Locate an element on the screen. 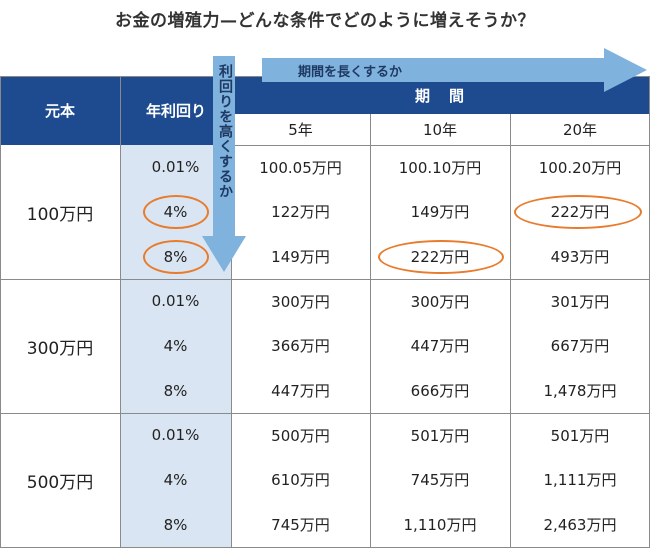  value-cell: 100.10万円 is located at coordinates (440, 167).